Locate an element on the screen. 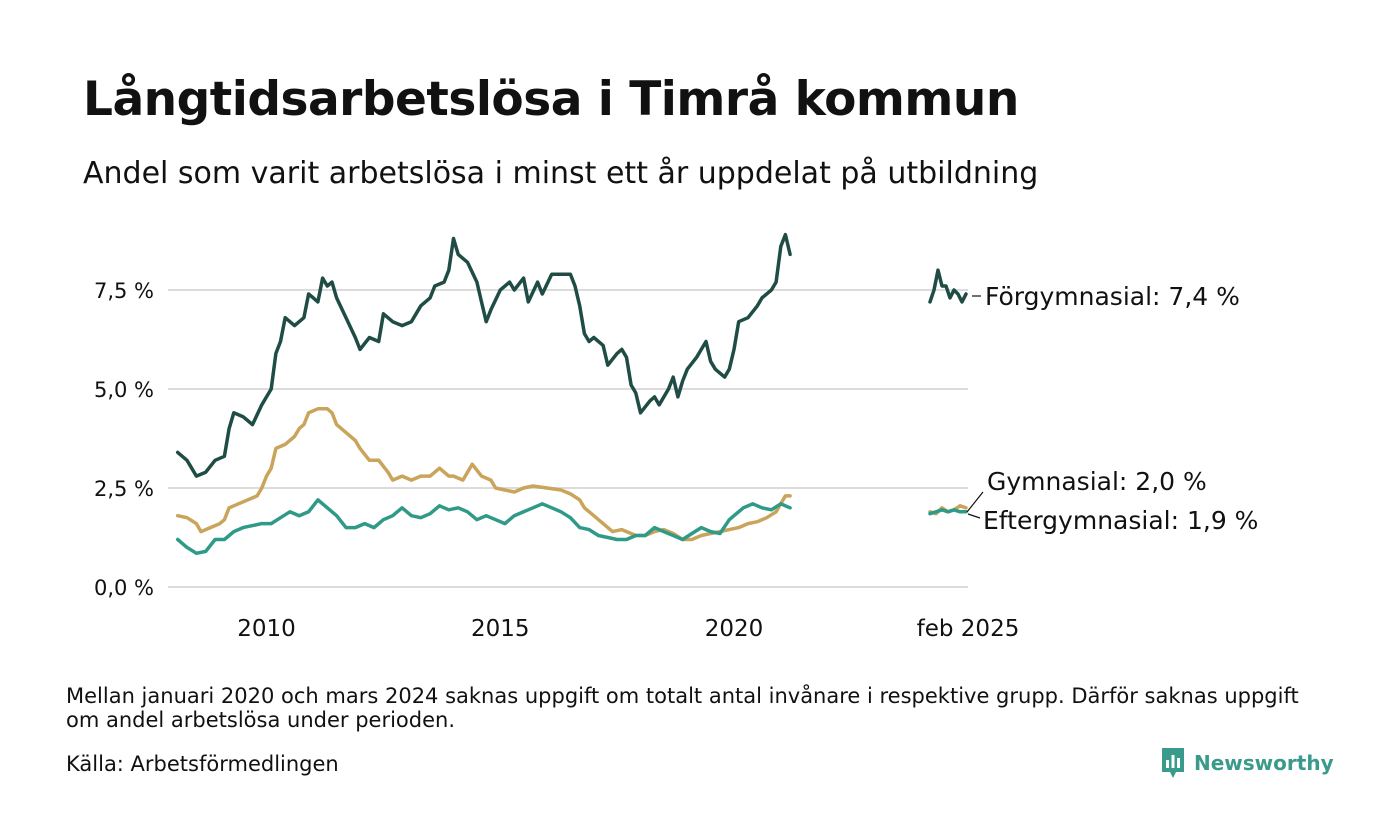 This screenshot has height=840, width=1400. x-tick-label: feb 2025 is located at coordinates (968, 629).